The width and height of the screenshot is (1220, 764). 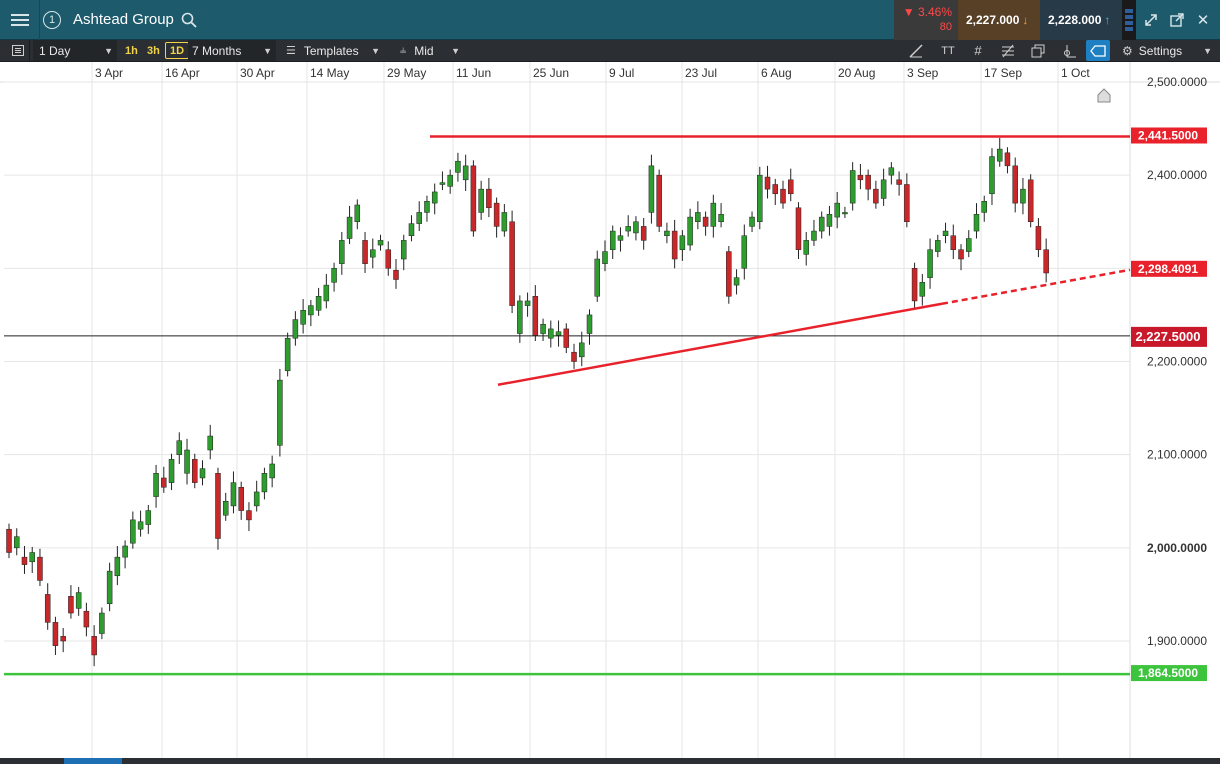 What do you see at coordinates (177, 50) in the screenshot?
I see `timeframe-1d-button: 1D` at bounding box center [177, 50].